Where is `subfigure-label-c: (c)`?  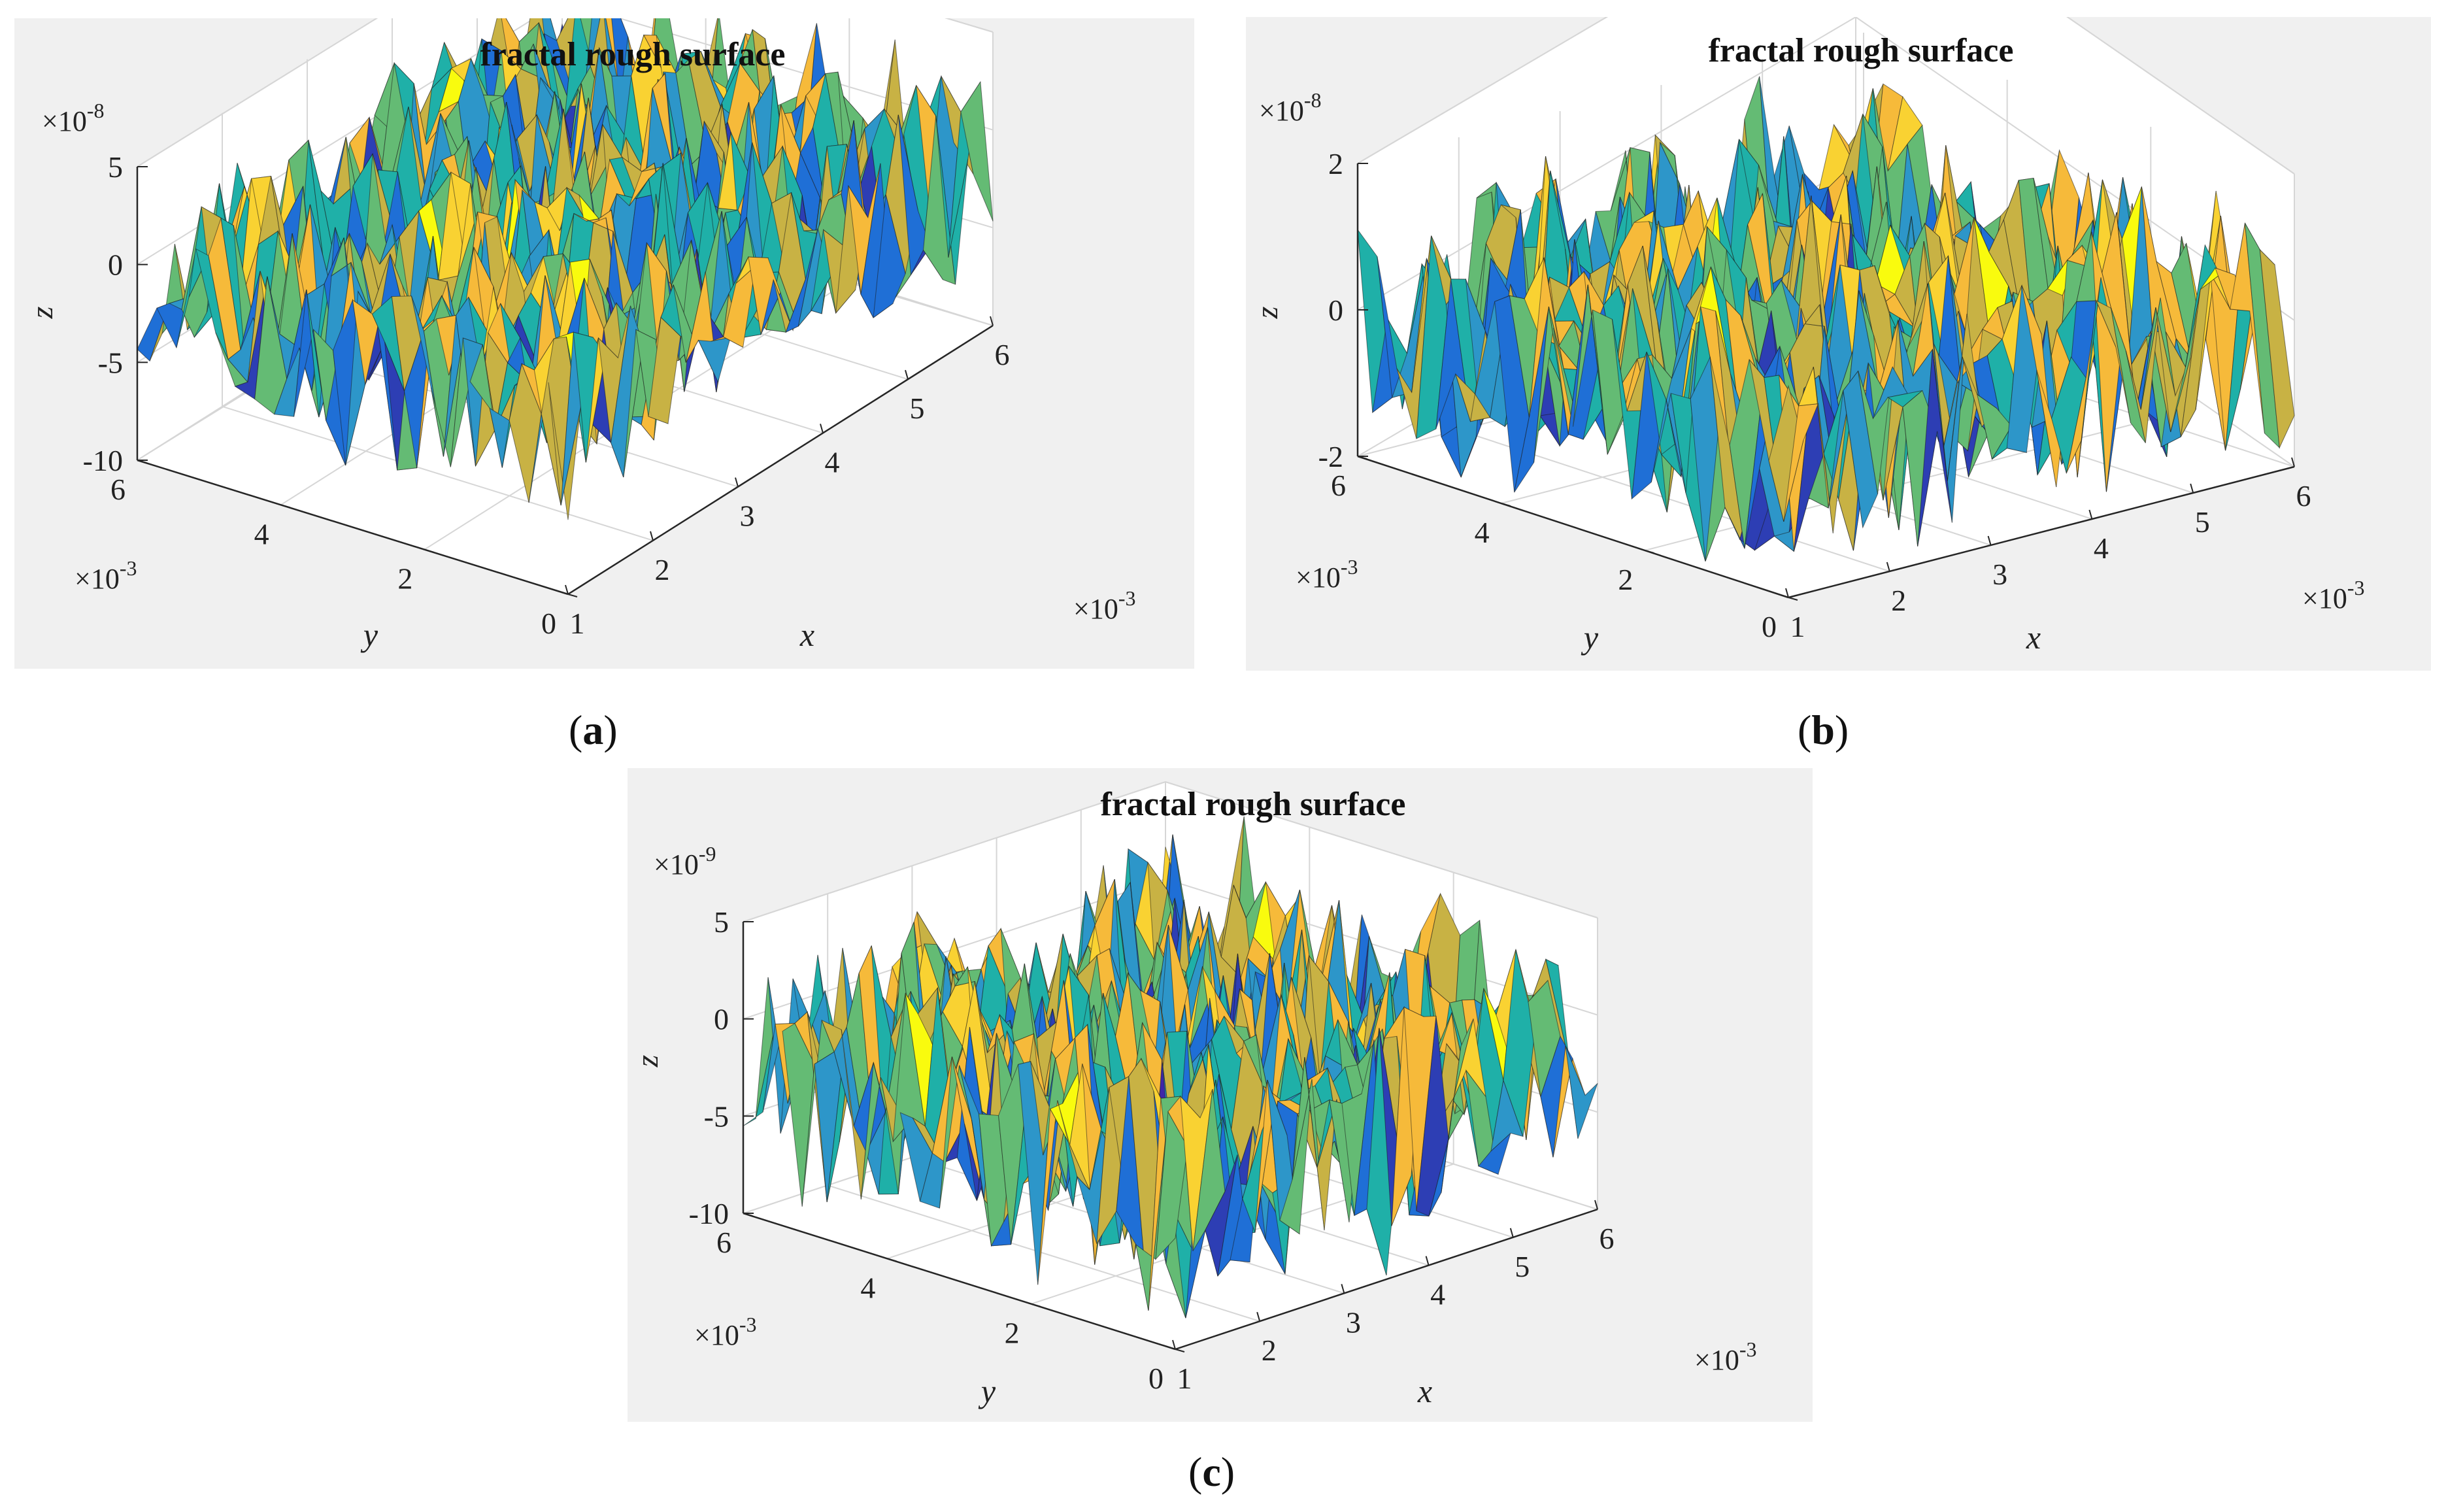
subfigure-label-c: (c) is located at coordinates (1211, 1472).